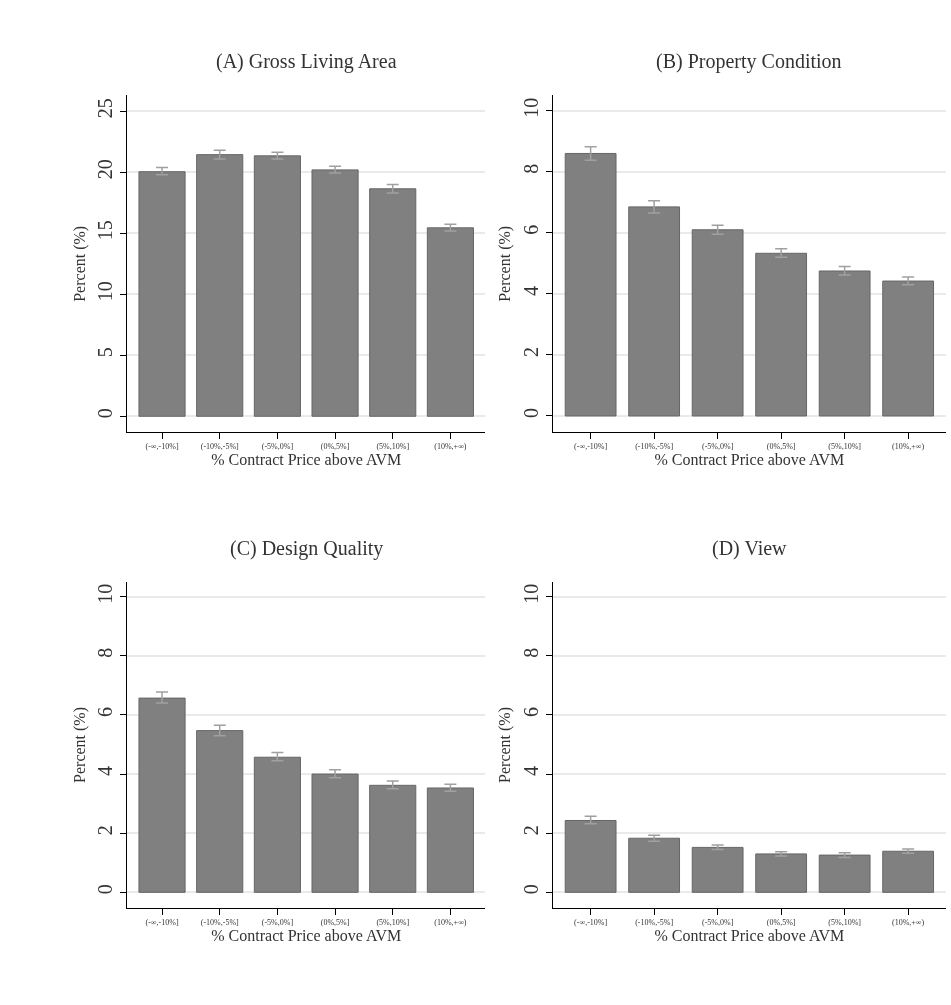 This screenshot has width=951, height=1005. I want to click on y-tick-label: 25, so click(105, 108).